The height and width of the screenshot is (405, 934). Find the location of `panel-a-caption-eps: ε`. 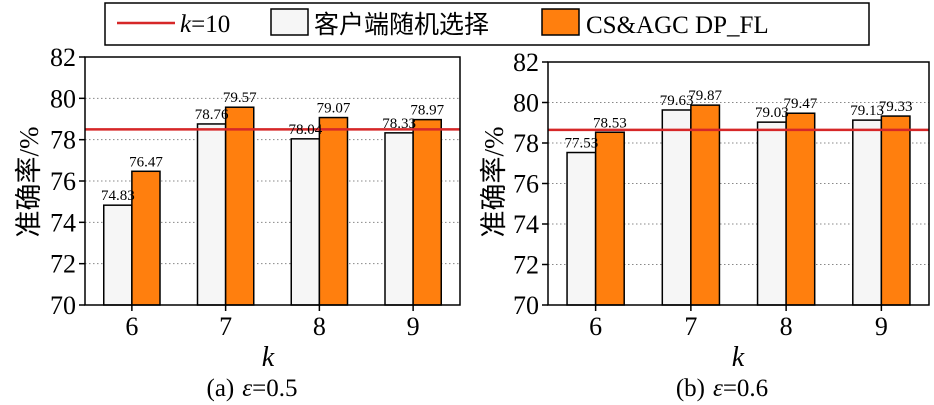

panel-a-caption-eps: ε is located at coordinates (247, 388).